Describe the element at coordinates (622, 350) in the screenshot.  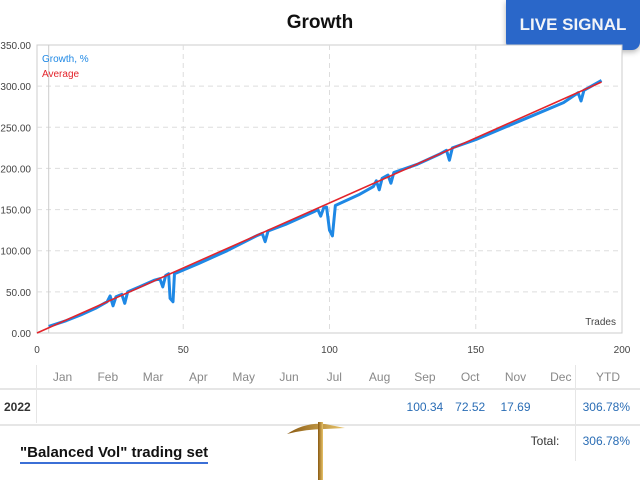
I see `x-tick-label: 200` at that location.